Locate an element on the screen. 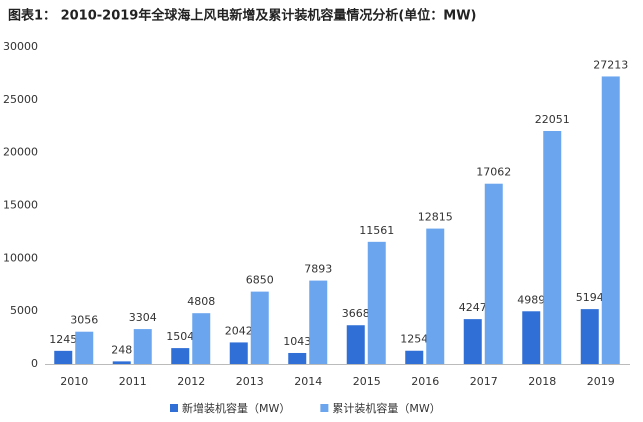 This screenshot has height=422, width=643. y-tick-label: 5000 is located at coordinates (24, 310).